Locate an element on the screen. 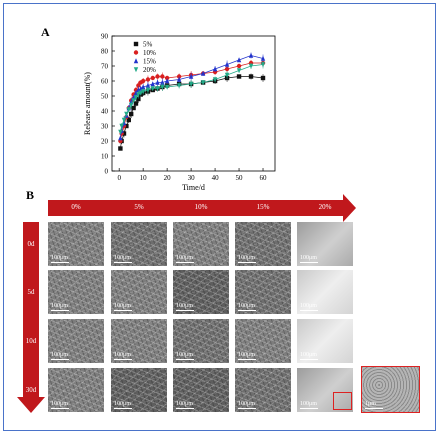 The height and width of the screenshot is (436, 441). time-label: 5d is located at coordinates (31, 292).